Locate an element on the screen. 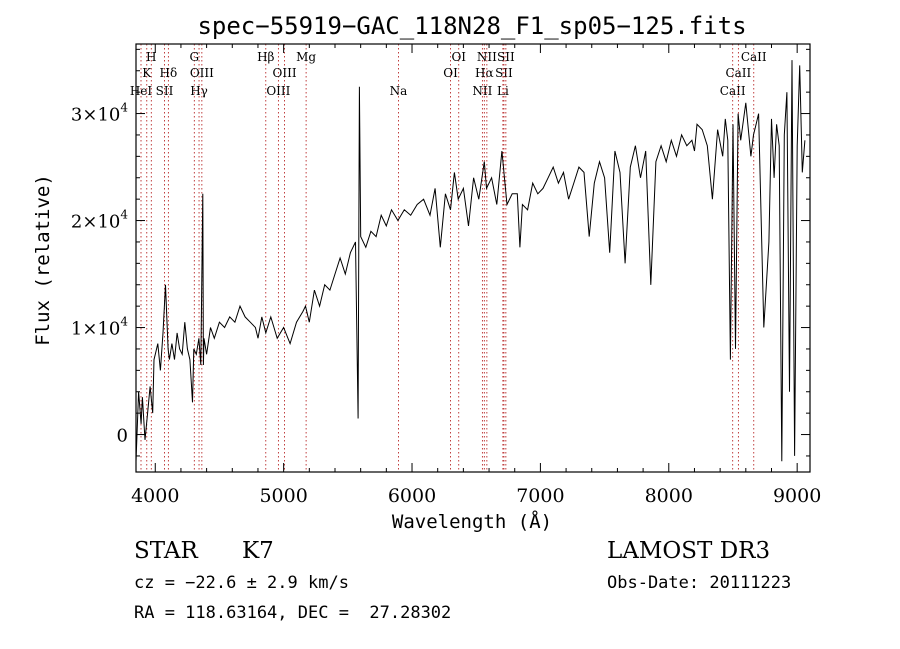 The image size is (900, 649). x-tick-label: 6000 is located at coordinates (412, 496).